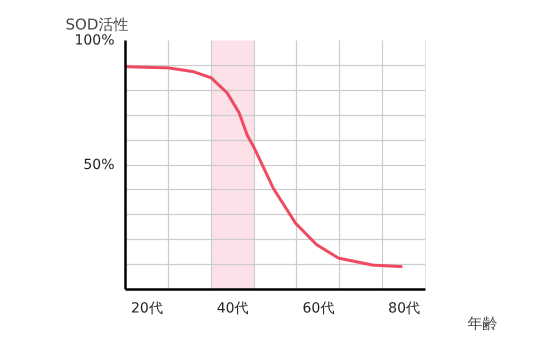  Describe the element at coordinates (97, 25) in the screenshot. I see `y-axis-title: SOD活性` at that location.